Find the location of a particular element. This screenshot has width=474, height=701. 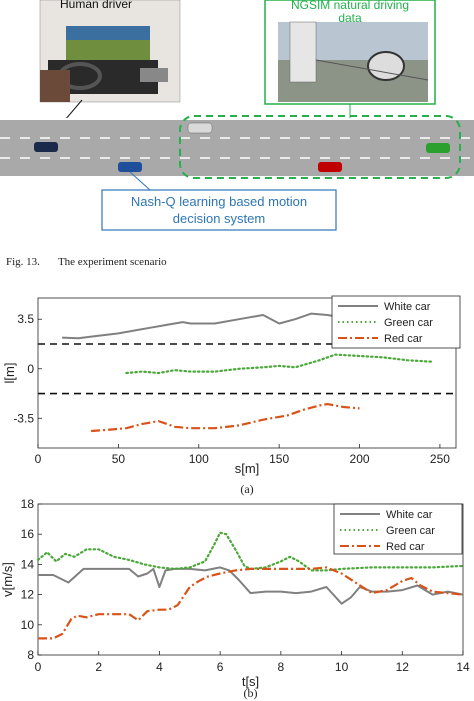

figure-caption-label: Fig. 13. is located at coordinates (23, 262).